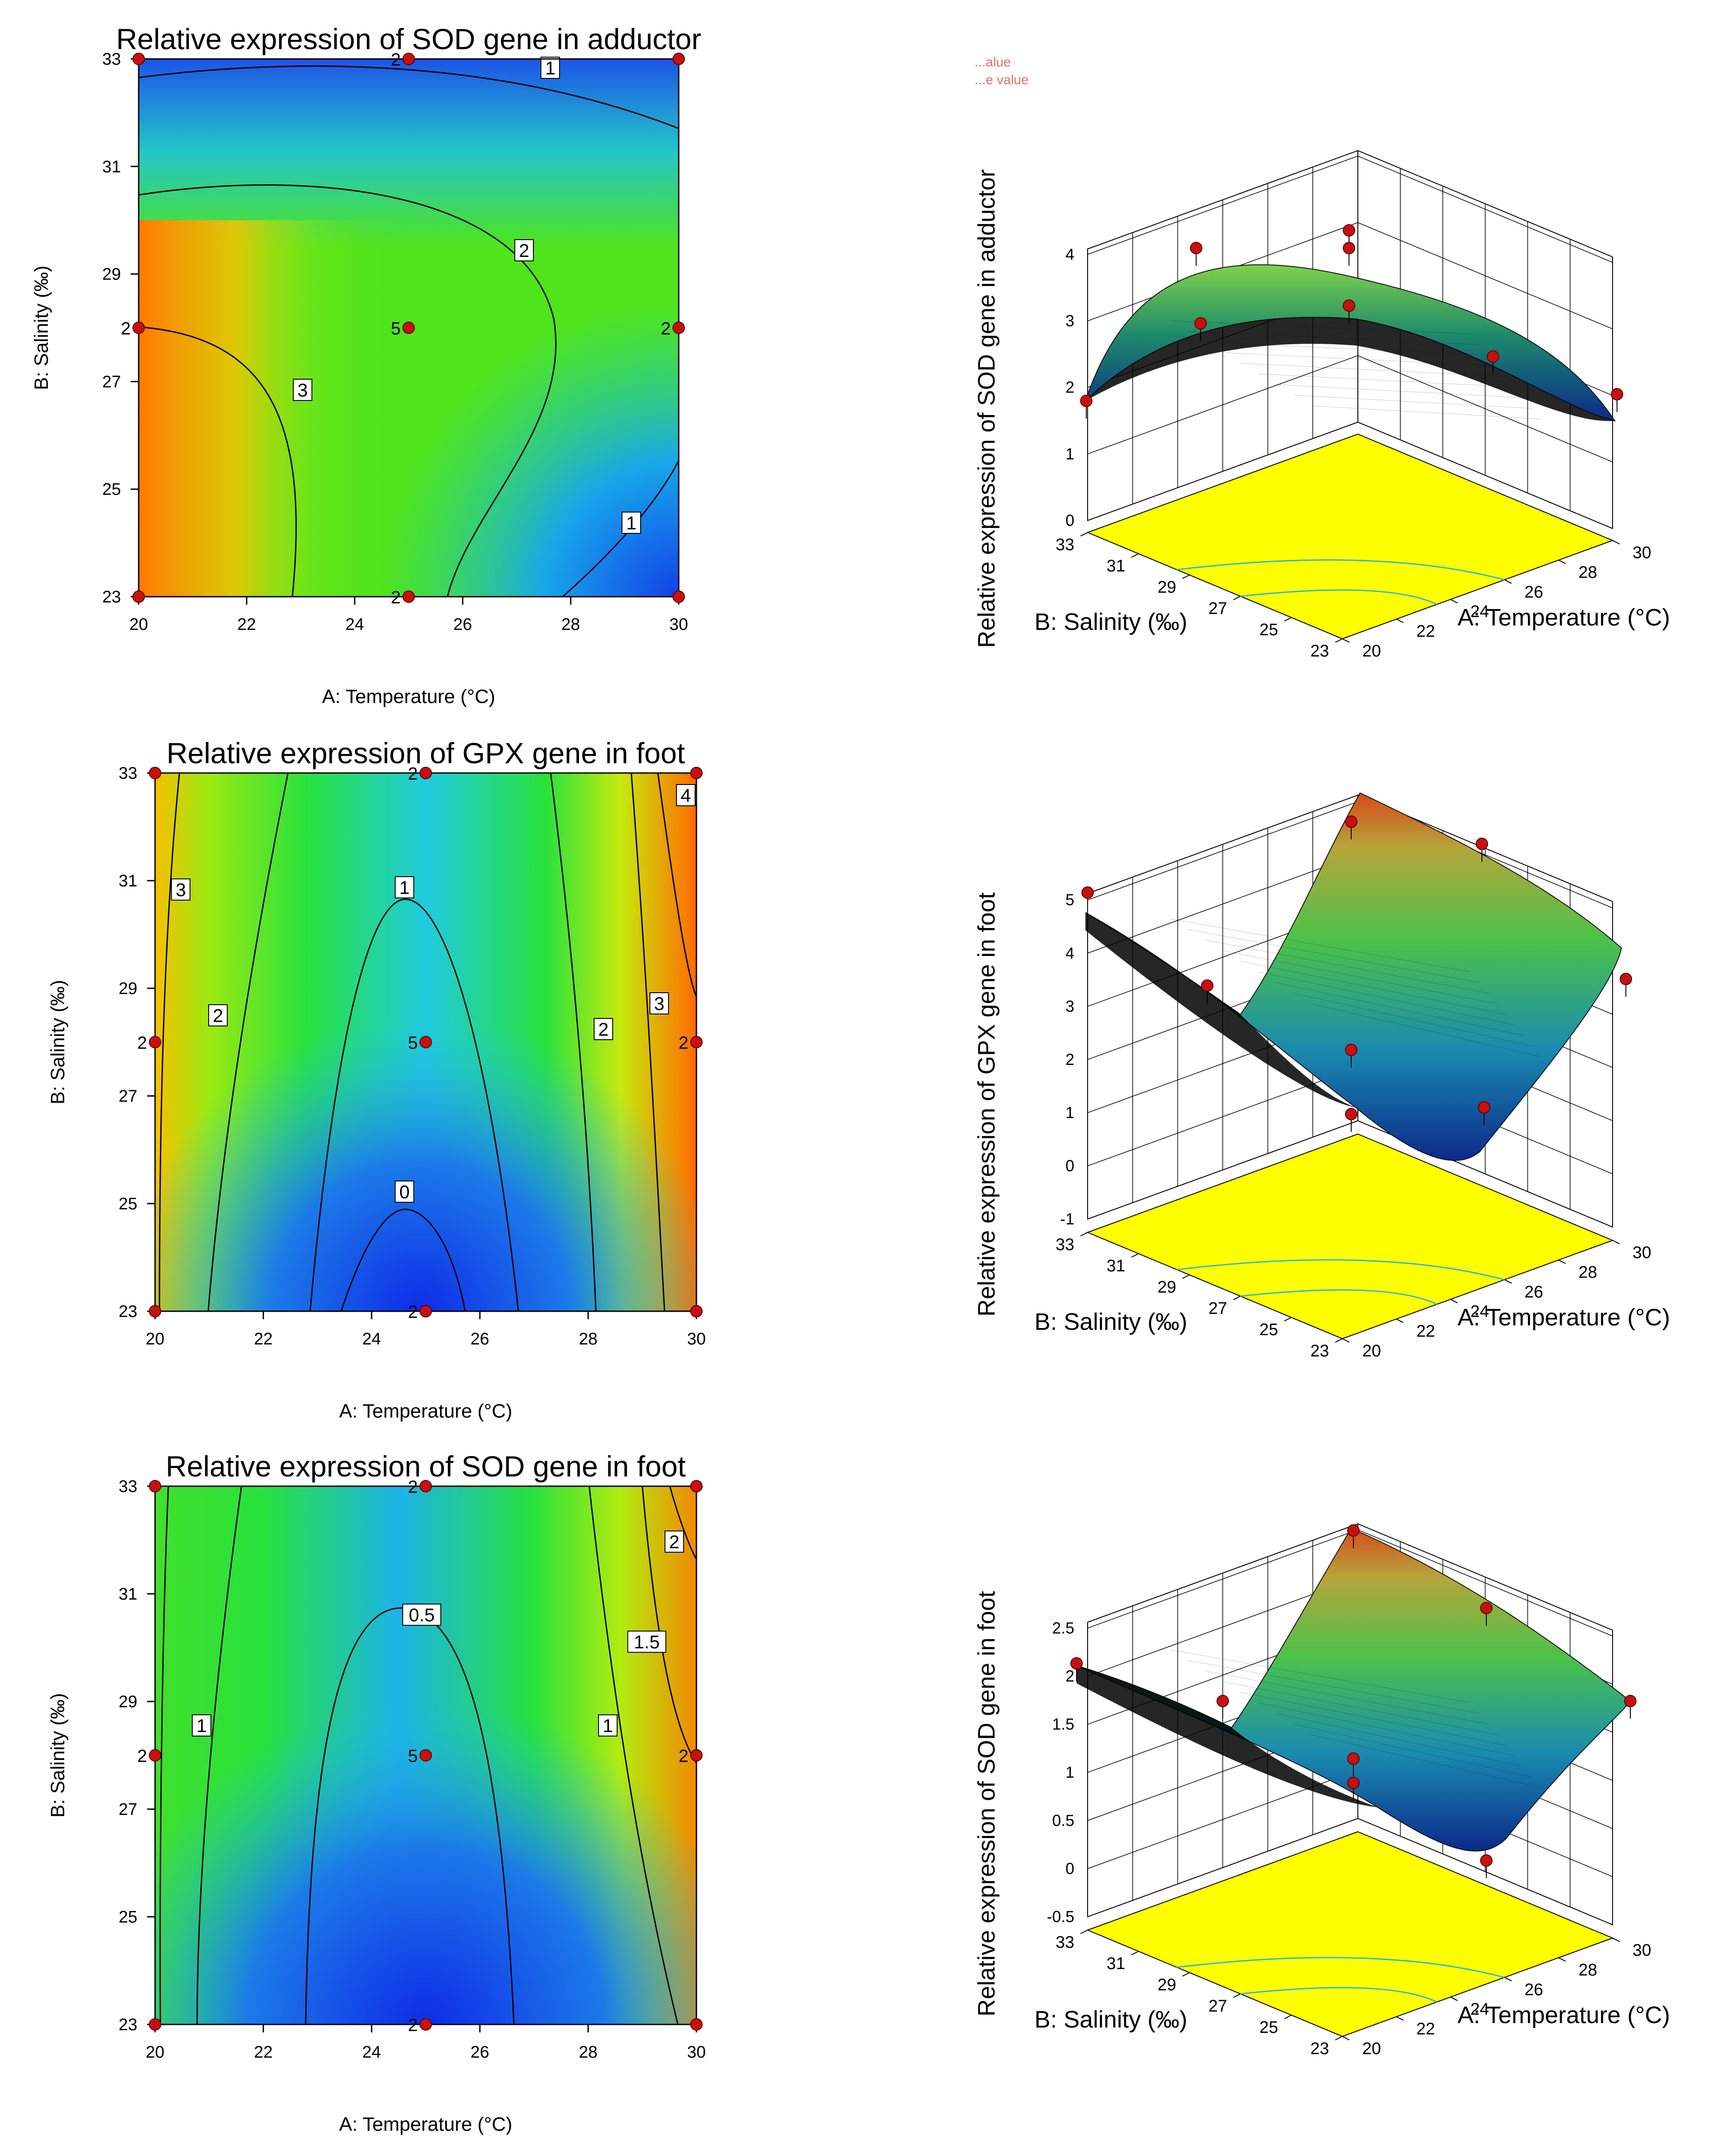 The width and height of the screenshot is (1726, 2156). Describe the element at coordinates (1269, 630) in the screenshot. I see `y-tick-label: 25` at that location.